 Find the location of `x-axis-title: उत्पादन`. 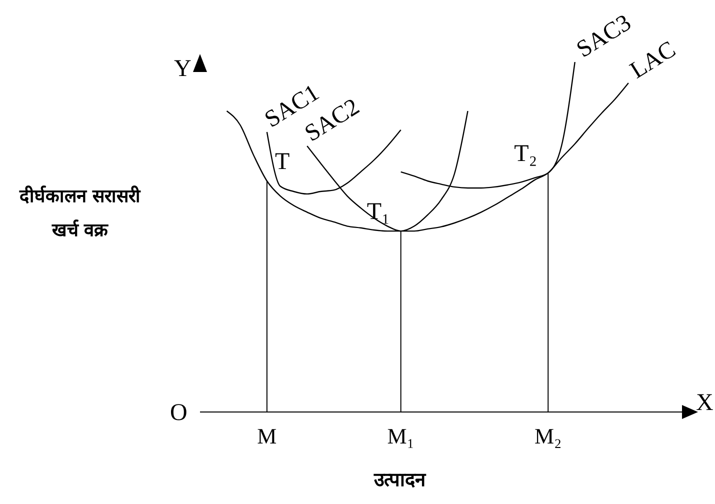

x-axis-title: उत्पादन is located at coordinates (400, 480).